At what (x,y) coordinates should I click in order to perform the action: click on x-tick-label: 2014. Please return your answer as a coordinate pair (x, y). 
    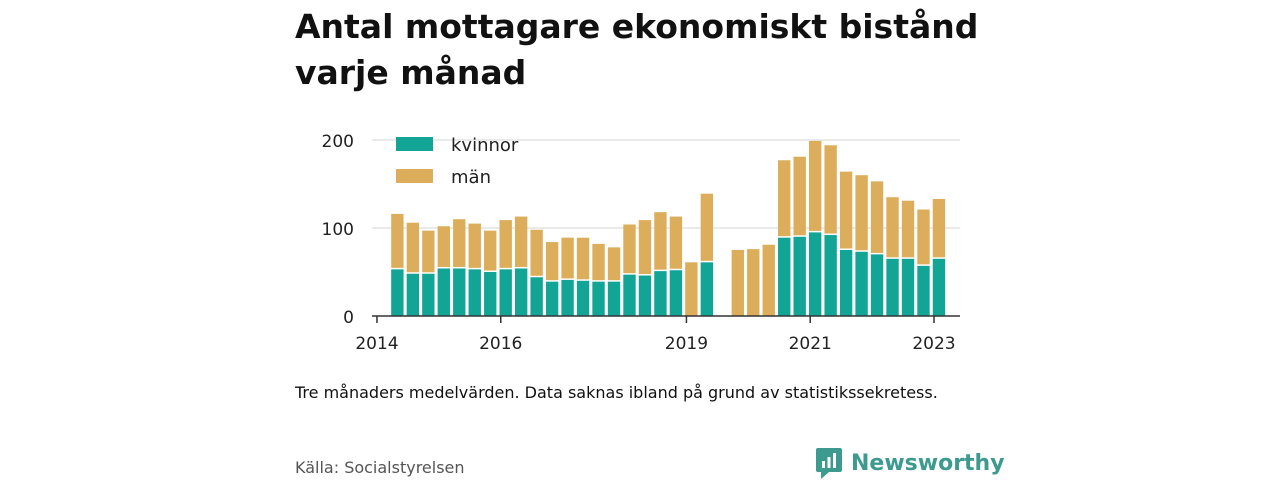
    Looking at the image, I should click on (376, 344).